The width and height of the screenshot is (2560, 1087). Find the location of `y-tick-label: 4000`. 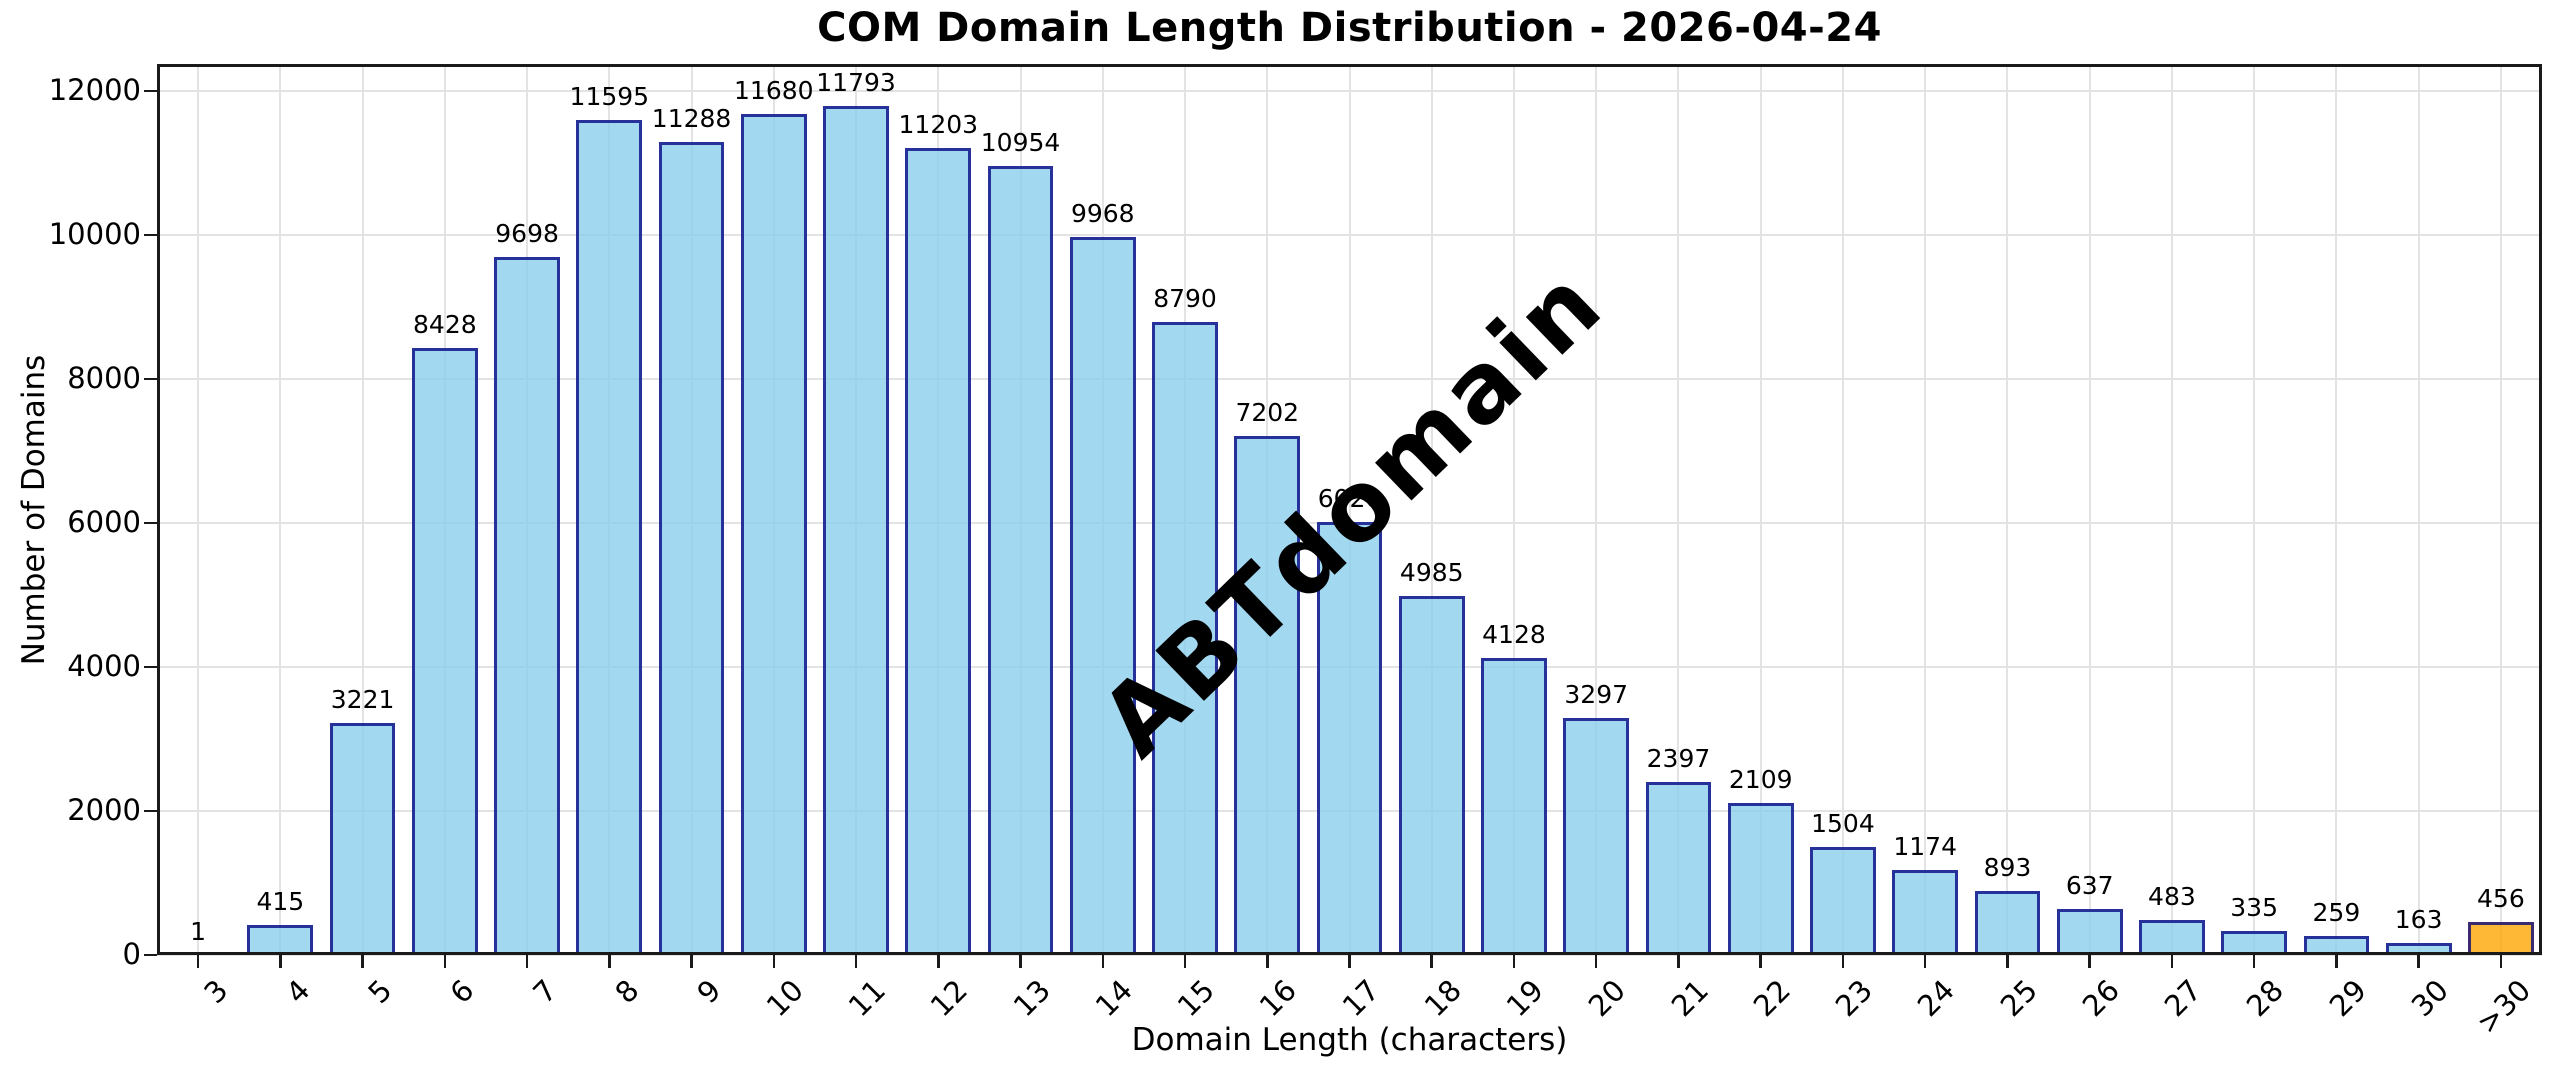

y-tick-label: 4000 is located at coordinates (104, 666).